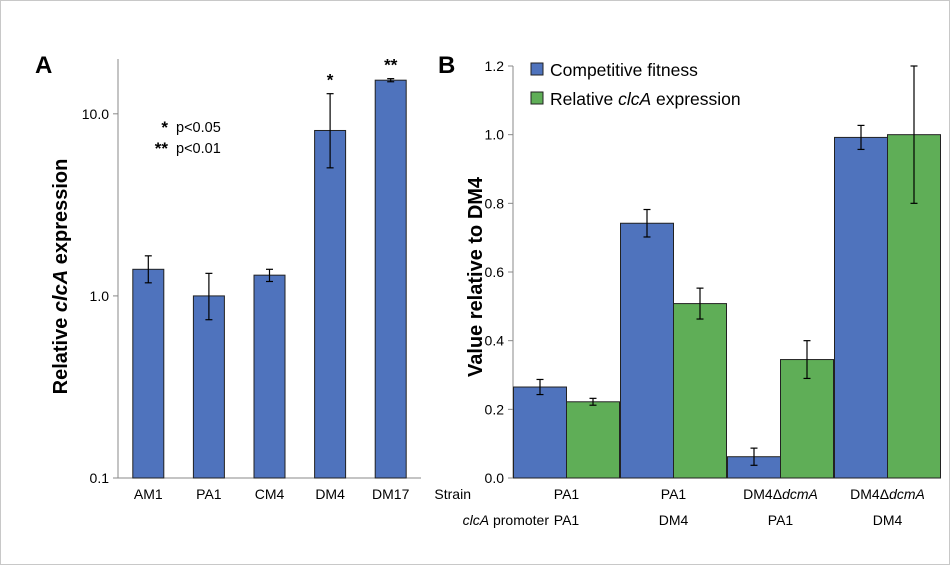  I want to click on significance-marker-a: **, so click(391, 65).